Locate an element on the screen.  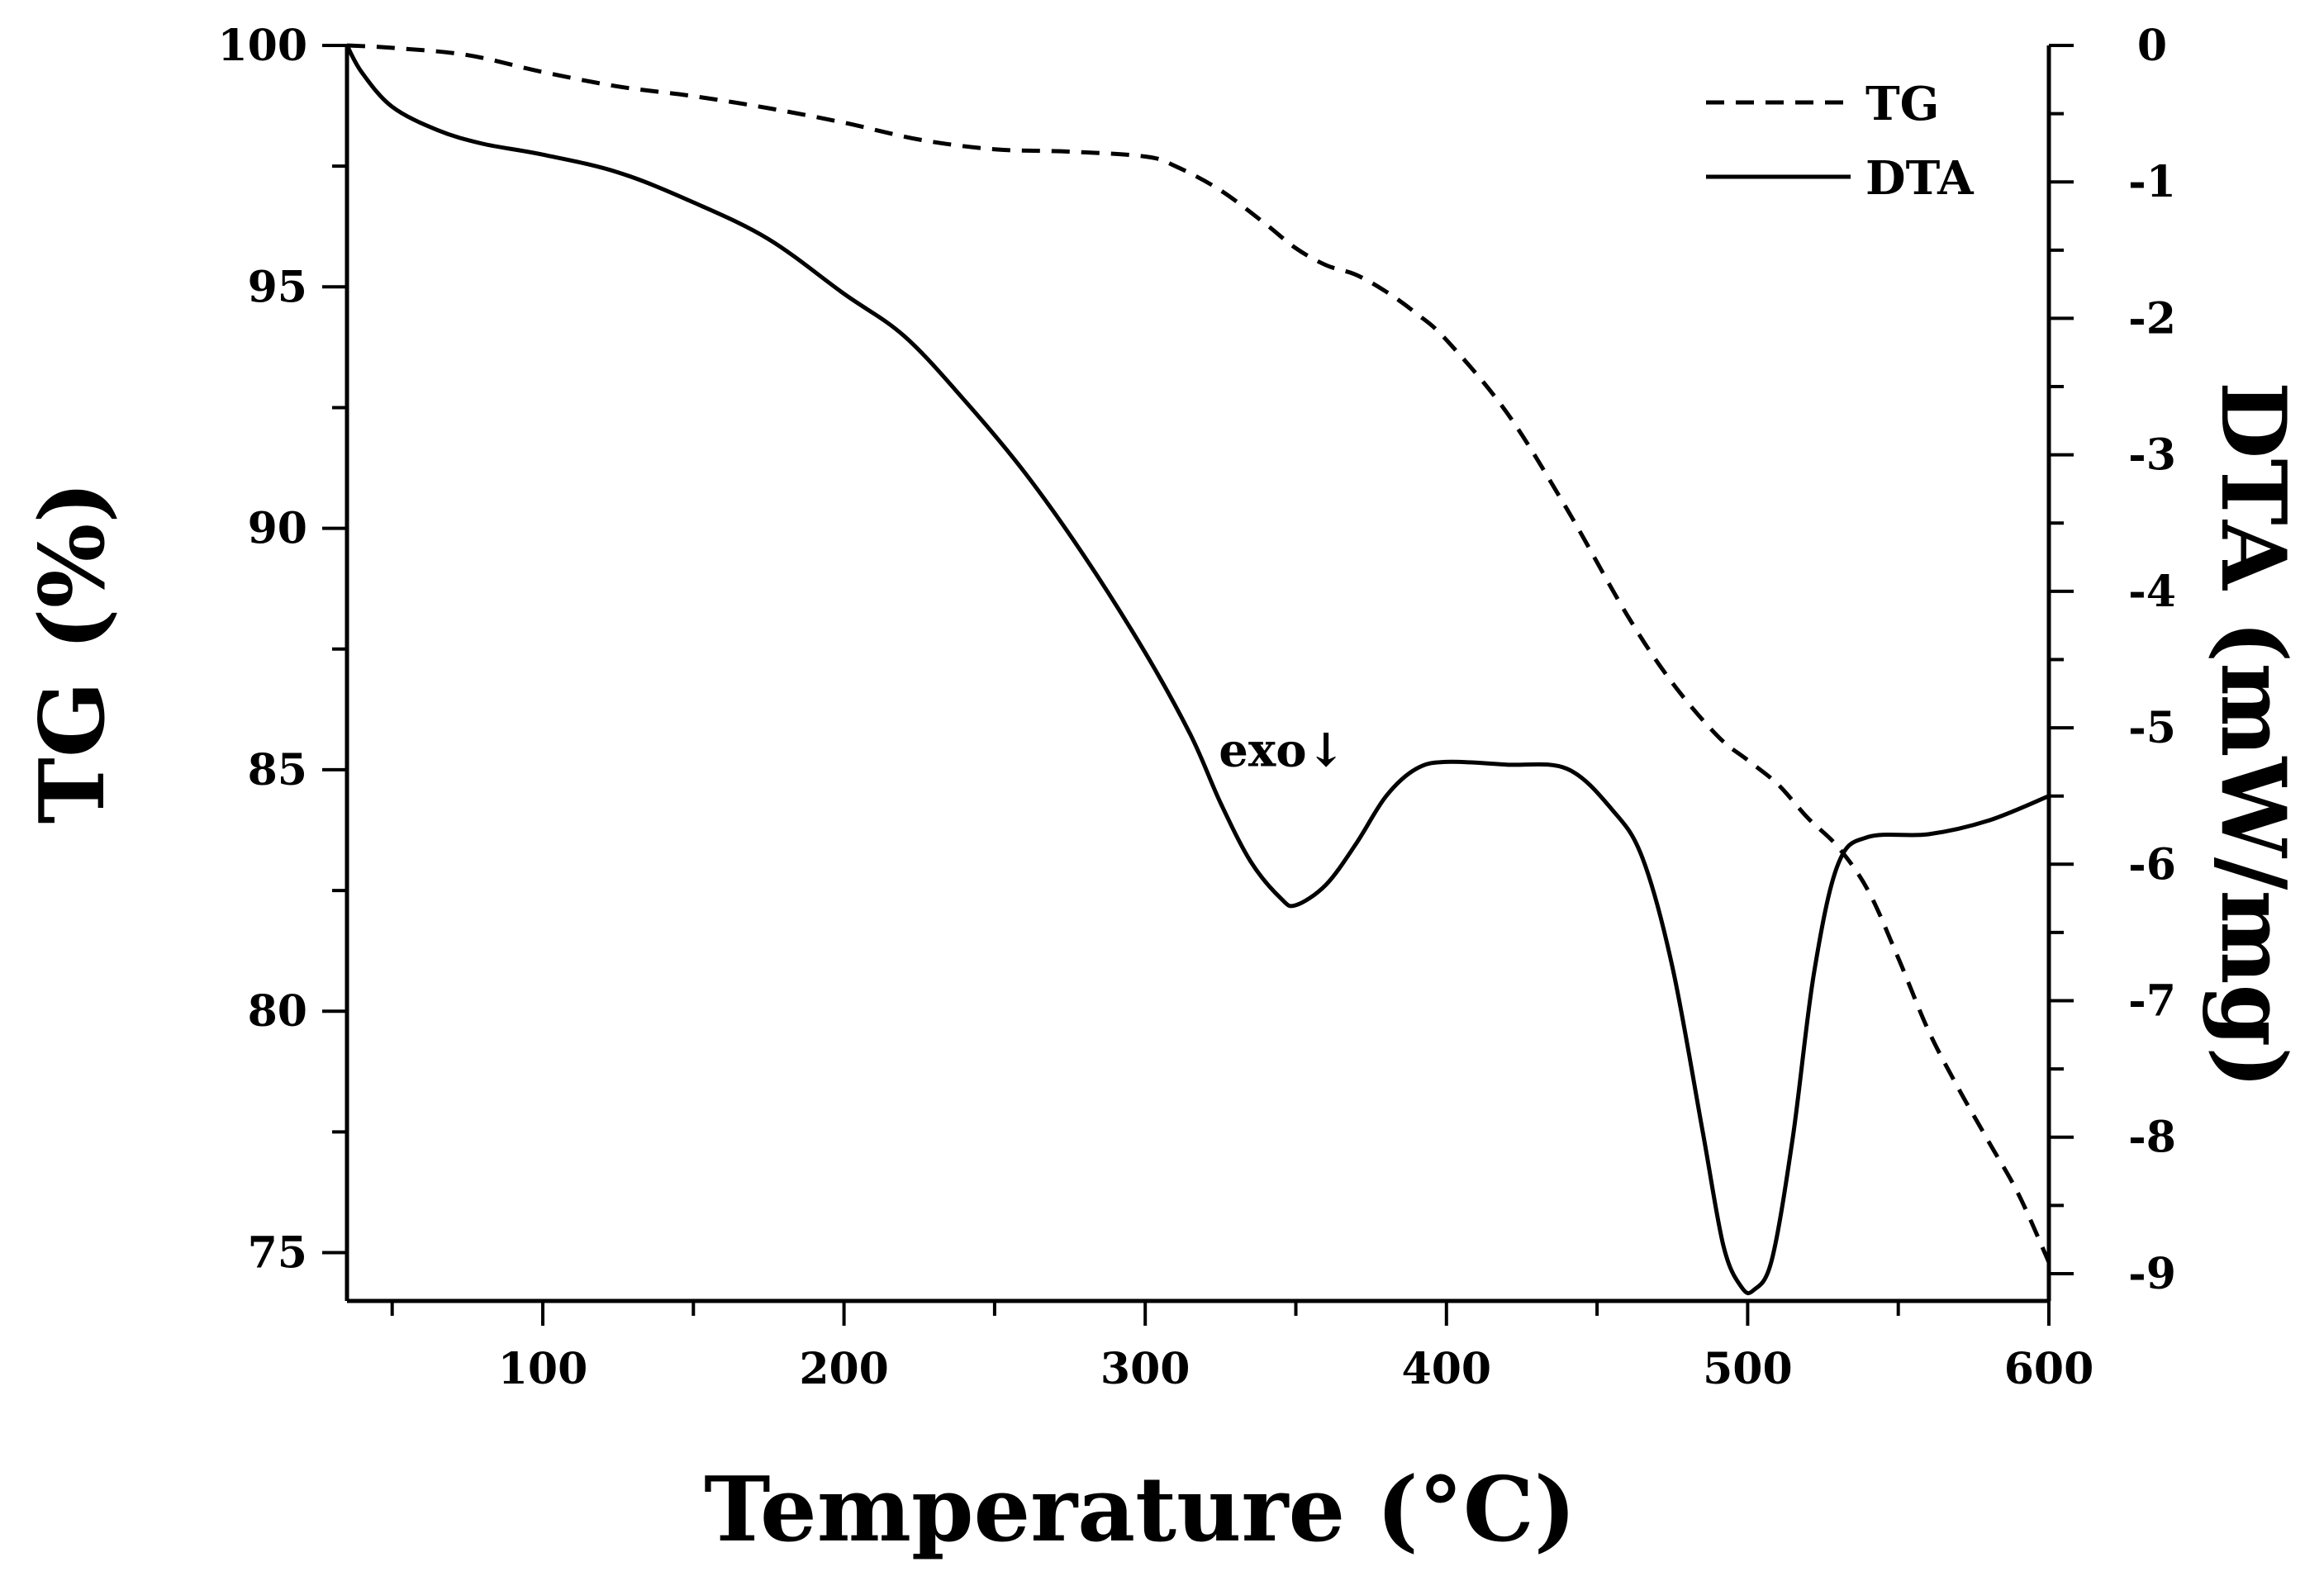
y2-tick-label: -8 is located at coordinates (2152, 1138).